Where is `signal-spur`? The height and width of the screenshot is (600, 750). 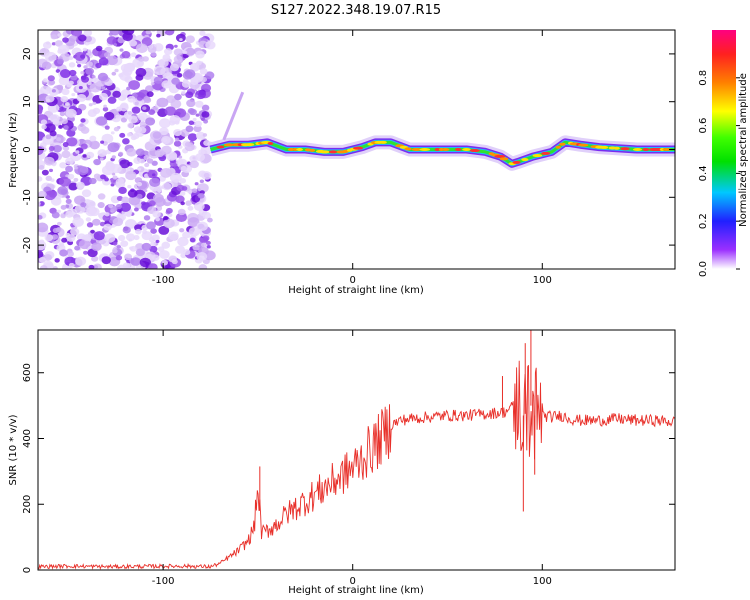
signal-spur is located at coordinates (233, 116).